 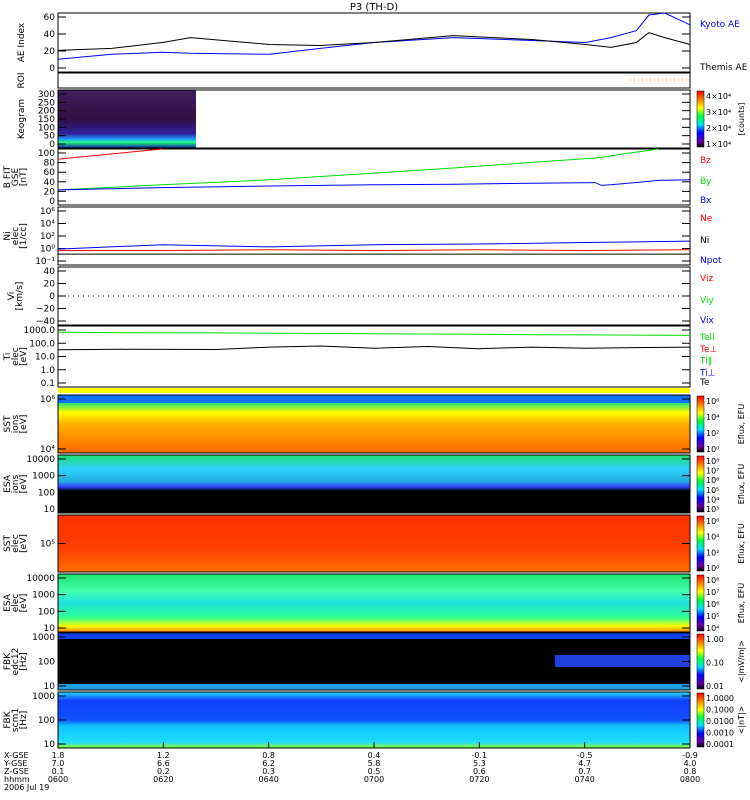 What do you see at coordinates (16, 177) in the screenshot?
I see `ylabel-text: GSE` at bounding box center [16, 177].